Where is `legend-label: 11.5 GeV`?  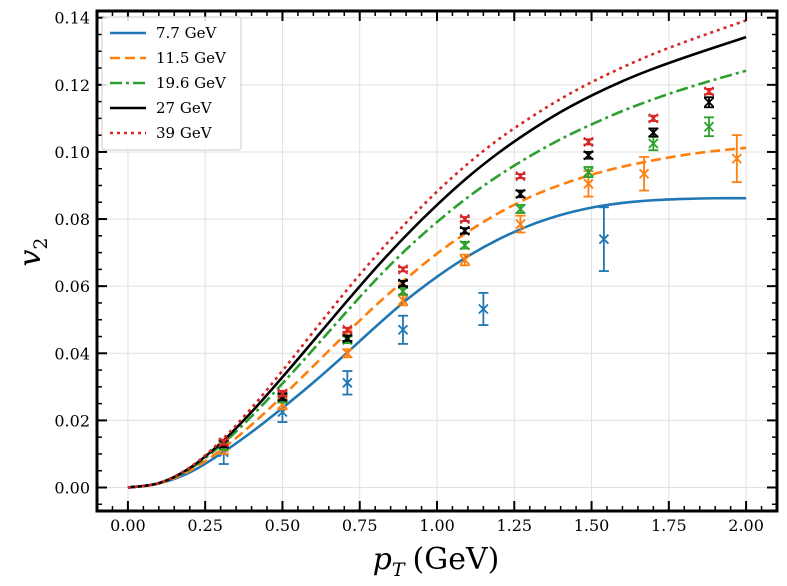 legend-label: 11.5 GeV is located at coordinates (191, 58).